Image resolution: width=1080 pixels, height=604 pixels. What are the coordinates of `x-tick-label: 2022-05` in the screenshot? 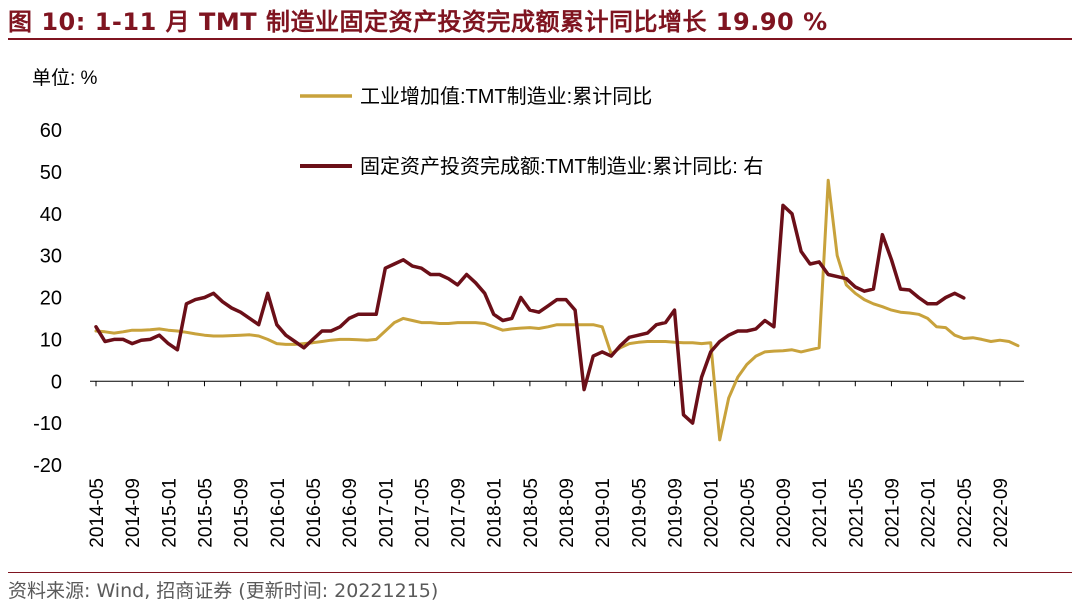 It's located at (965, 513).